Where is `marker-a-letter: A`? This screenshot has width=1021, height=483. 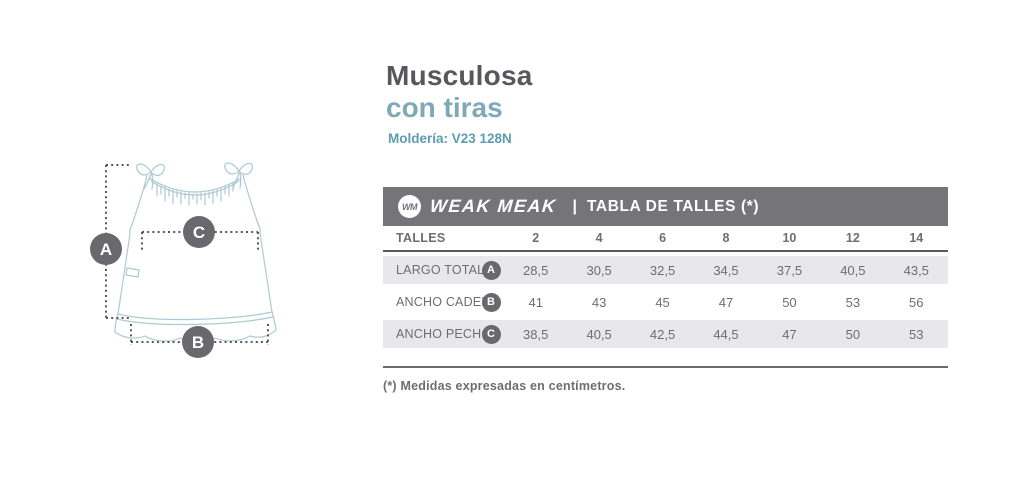 marker-a-letter: A is located at coordinates (106, 249).